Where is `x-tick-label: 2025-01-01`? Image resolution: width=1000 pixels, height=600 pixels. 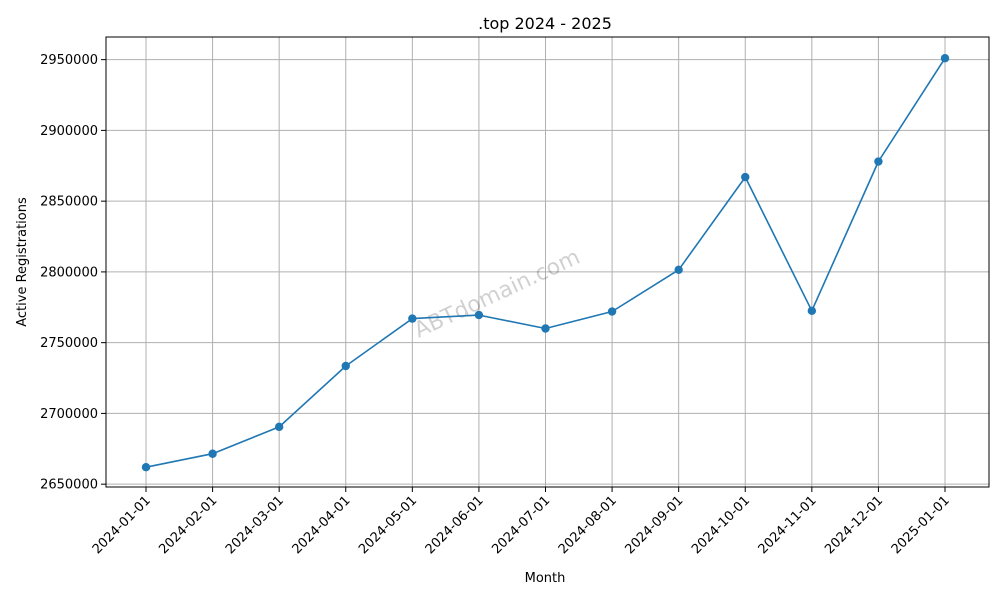
x-tick-label: 2025-01-01 is located at coordinates (921, 525).